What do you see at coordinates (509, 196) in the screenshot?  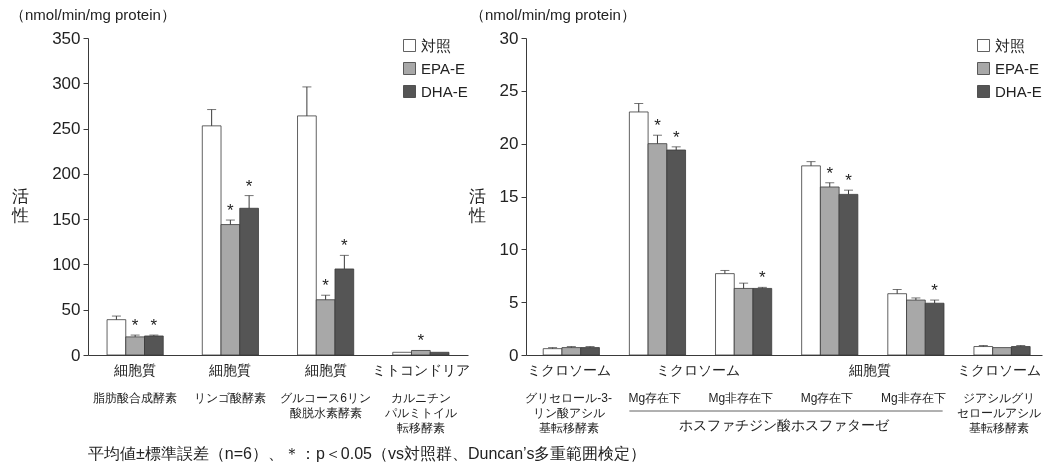 I see `y-tick-label: 15` at bounding box center [509, 196].